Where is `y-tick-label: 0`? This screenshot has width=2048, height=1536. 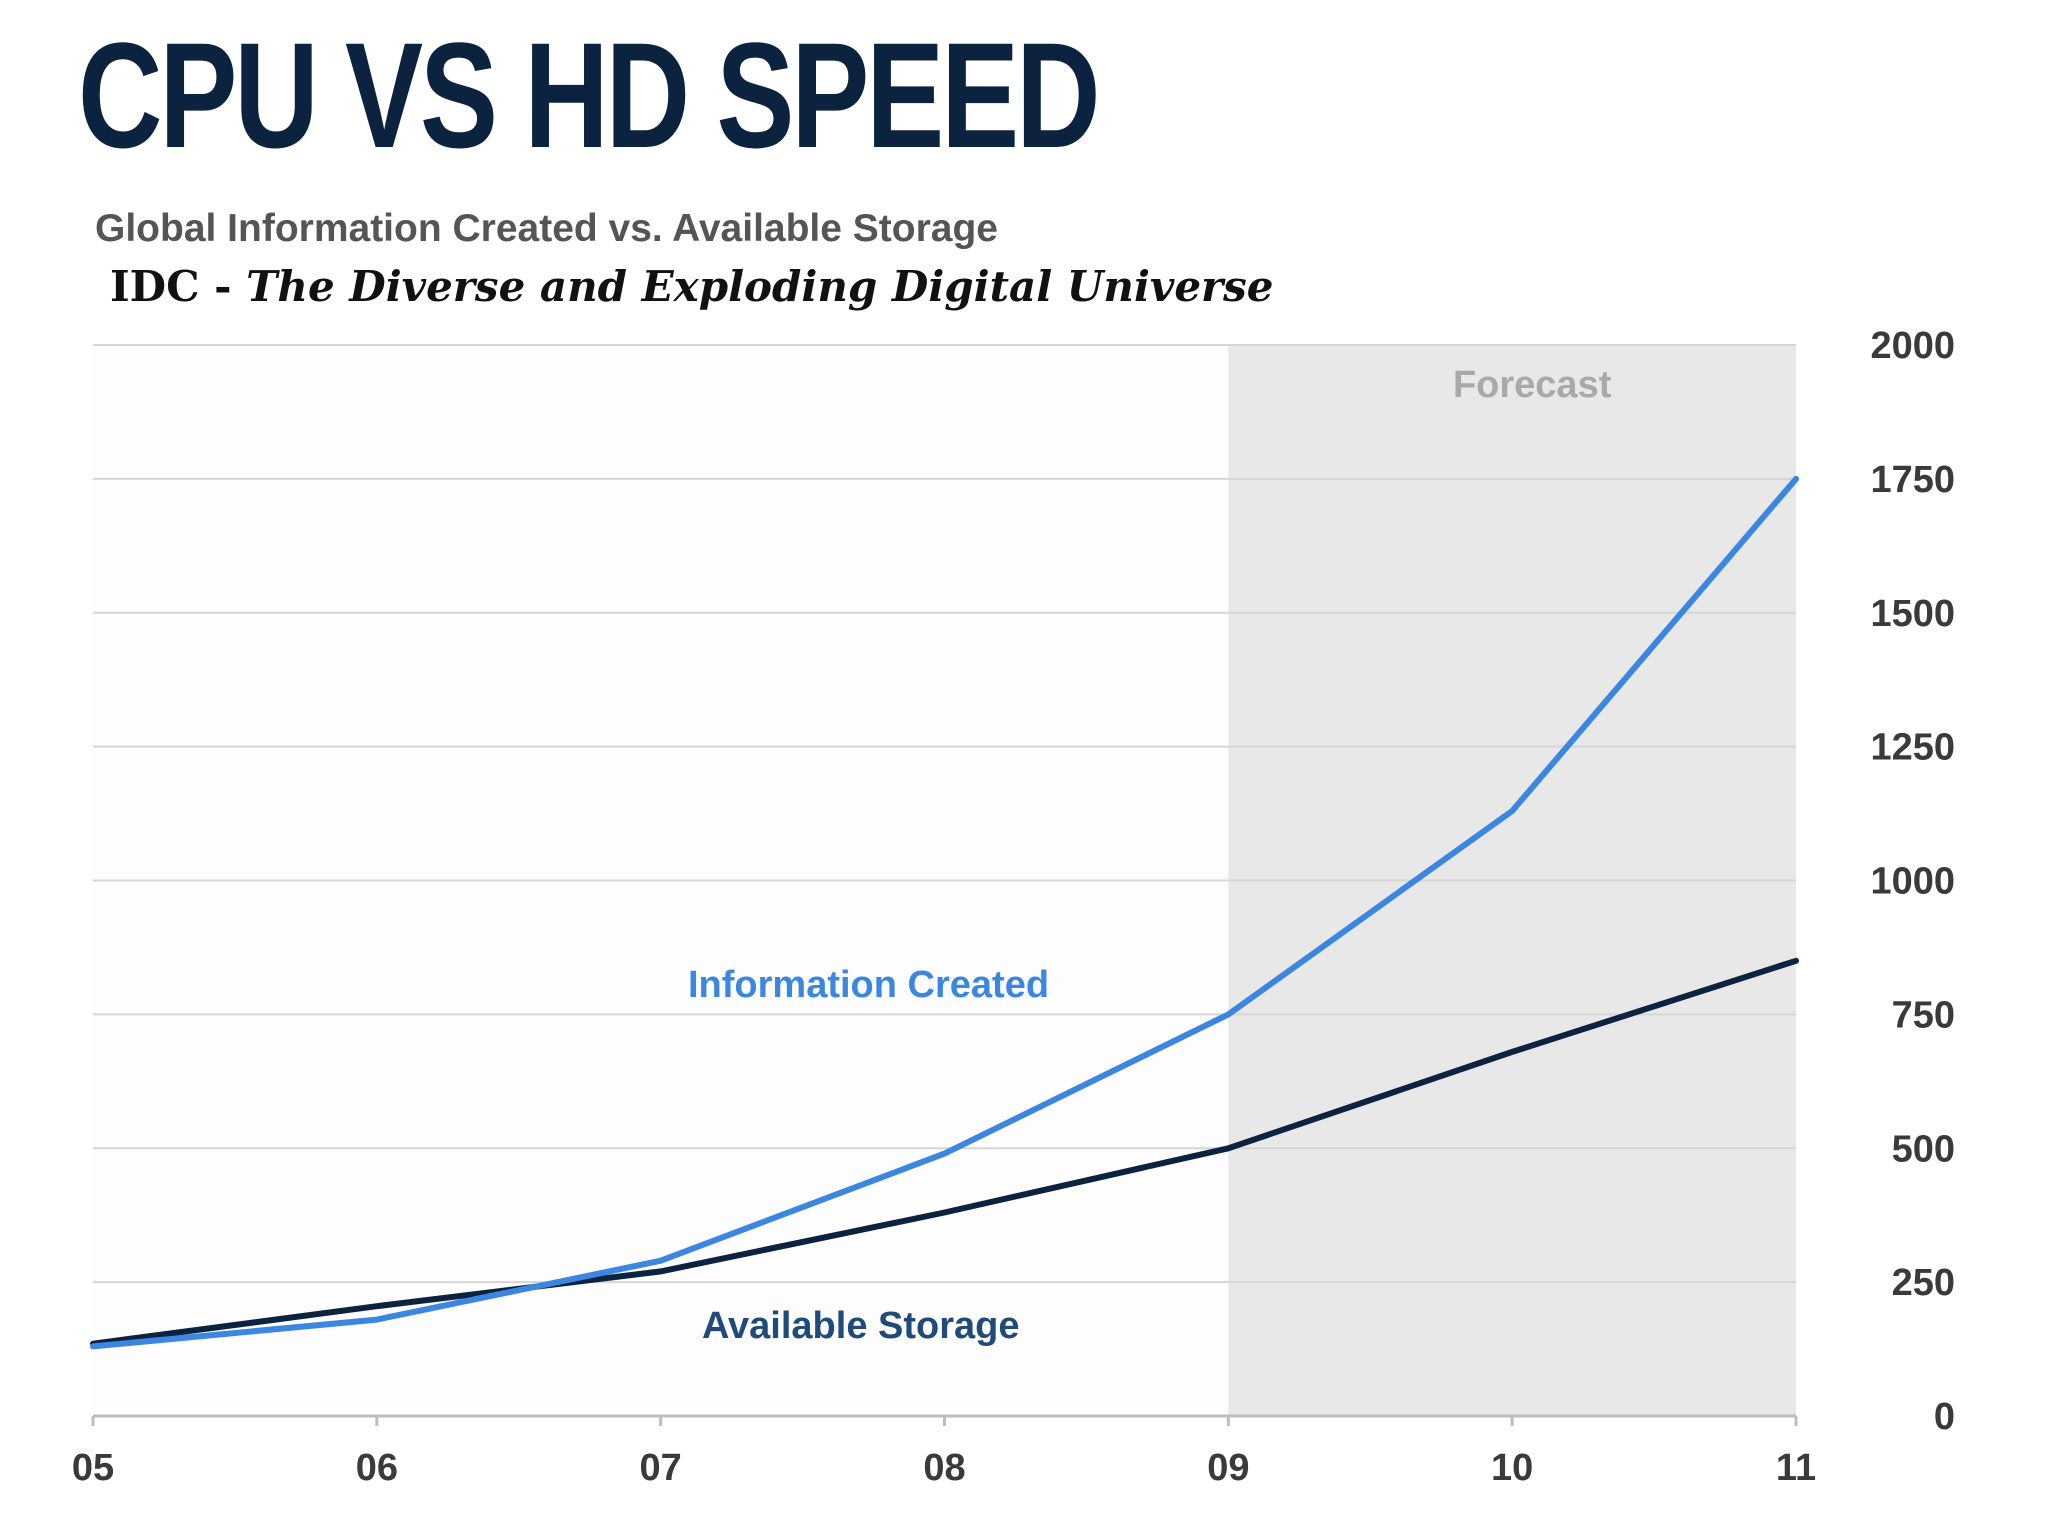
y-tick-label: 0 is located at coordinates (1944, 1417).